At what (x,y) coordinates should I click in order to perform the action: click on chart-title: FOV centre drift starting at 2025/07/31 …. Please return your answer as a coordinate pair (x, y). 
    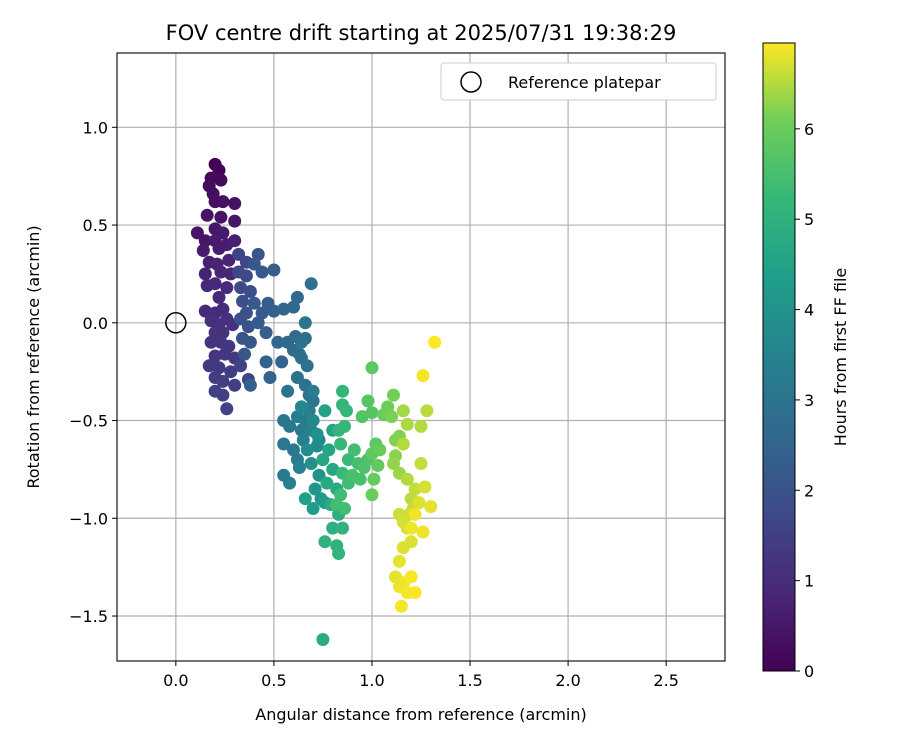
    Looking at the image, I should click on (421, 33).